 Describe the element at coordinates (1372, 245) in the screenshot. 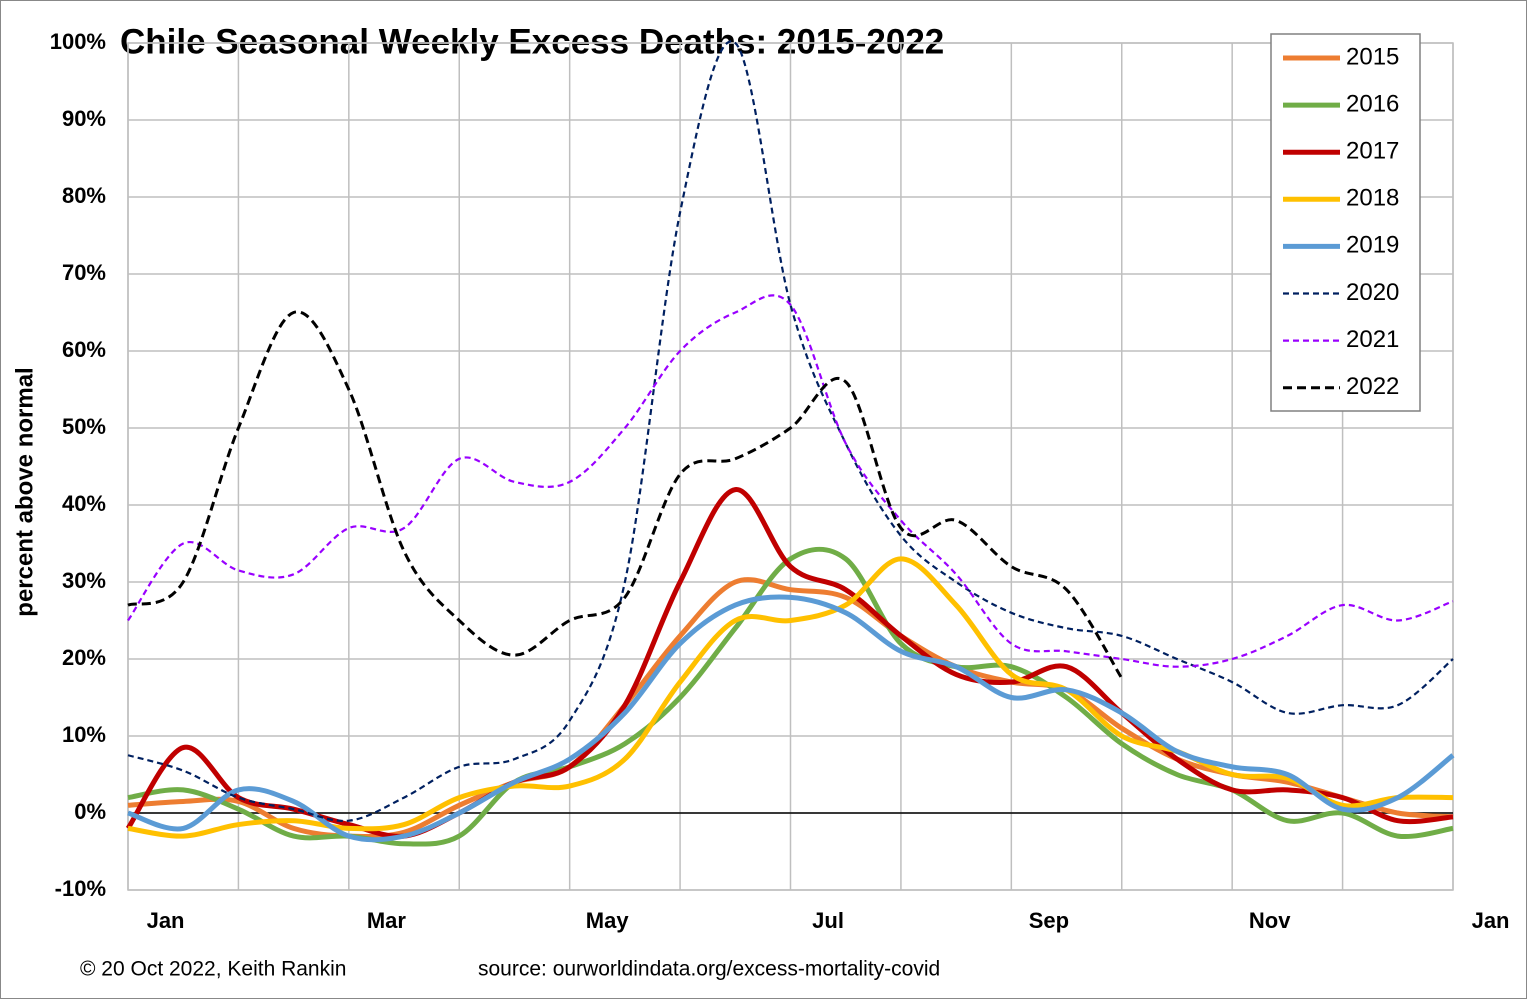

I see `legend-label: 2019` at that location.